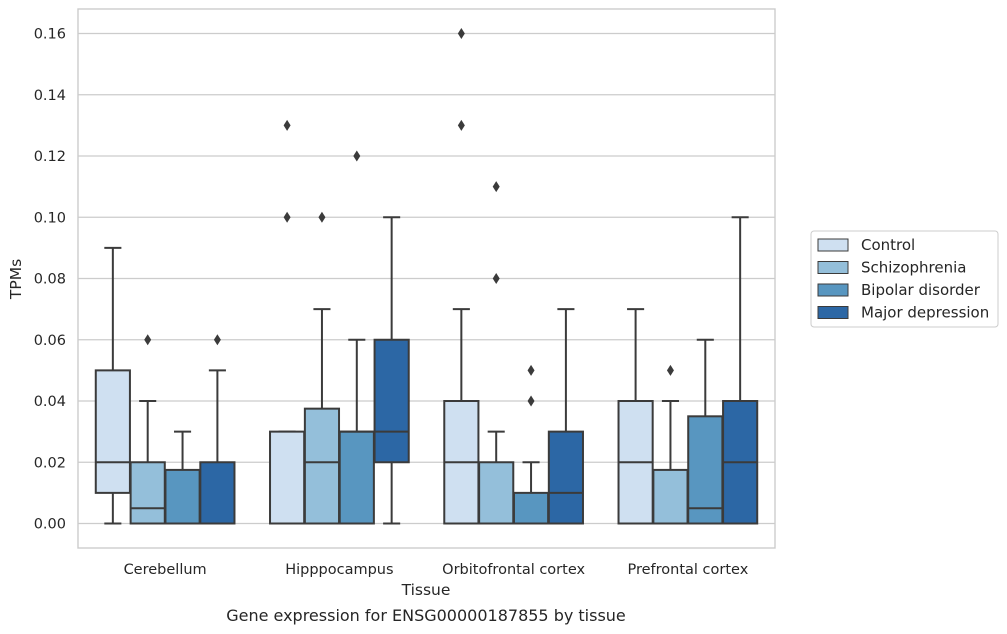 The image size is (1007, 634). I want to click on y-tick-label: 0.06, so click(50, 341).